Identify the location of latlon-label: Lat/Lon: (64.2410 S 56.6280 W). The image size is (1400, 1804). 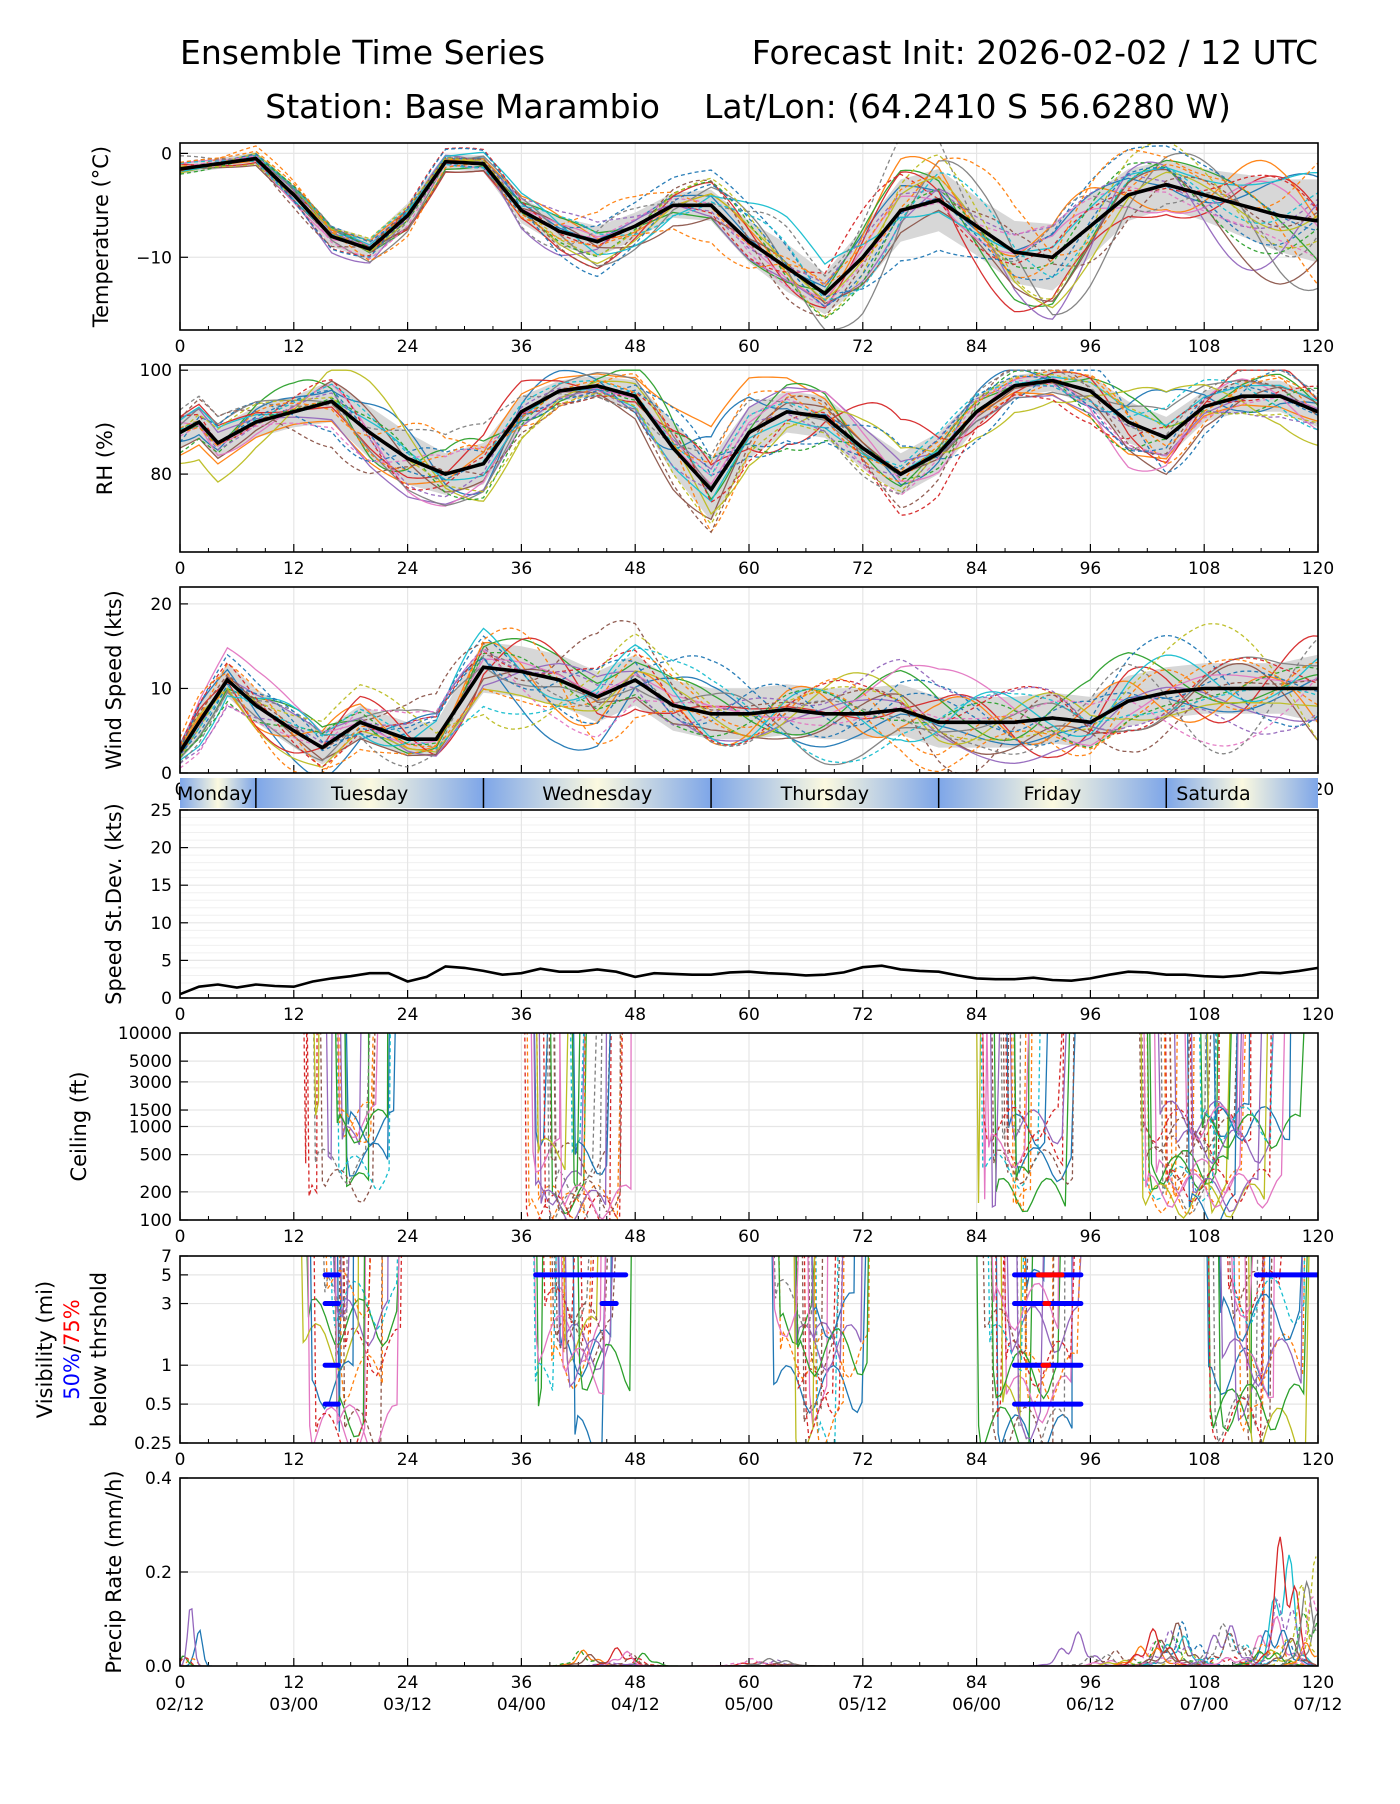
(967, 106).